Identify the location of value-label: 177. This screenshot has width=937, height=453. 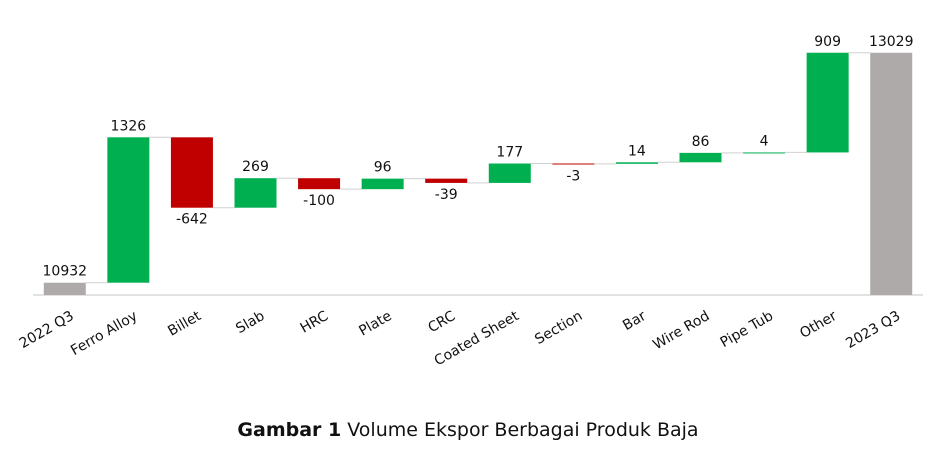
(509, 153).